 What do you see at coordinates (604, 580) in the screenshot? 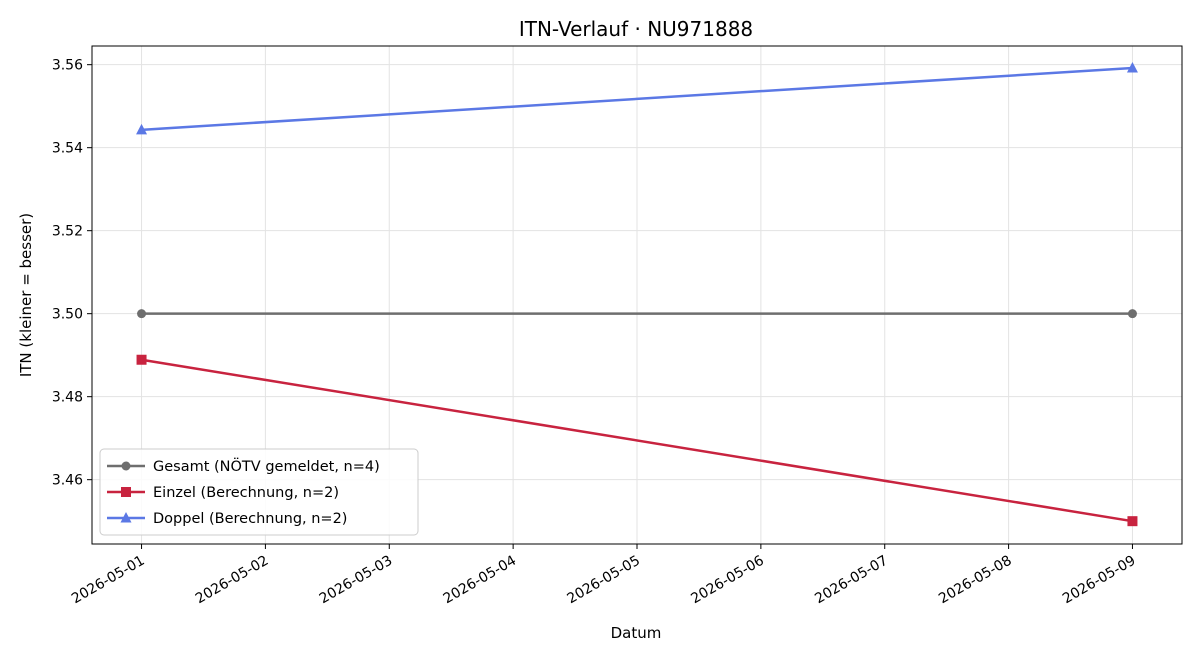
I see `x-tick-label: 2026-05-05` at bounding box center [604, 580].